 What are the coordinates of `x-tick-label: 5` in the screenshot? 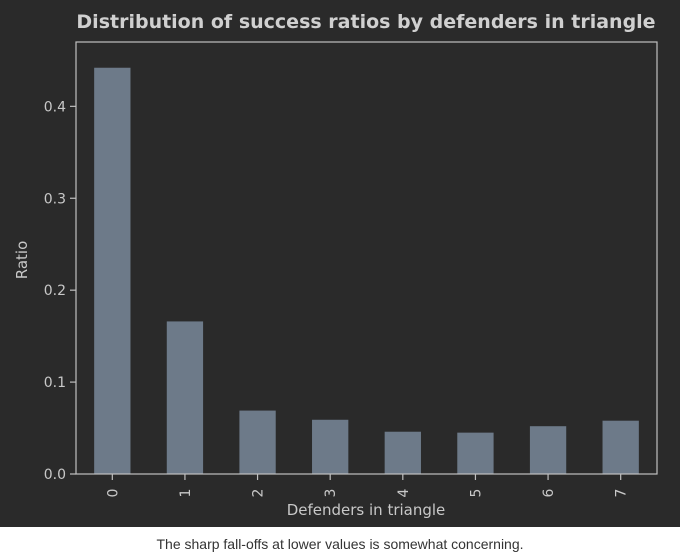 It's located at (476, 493).